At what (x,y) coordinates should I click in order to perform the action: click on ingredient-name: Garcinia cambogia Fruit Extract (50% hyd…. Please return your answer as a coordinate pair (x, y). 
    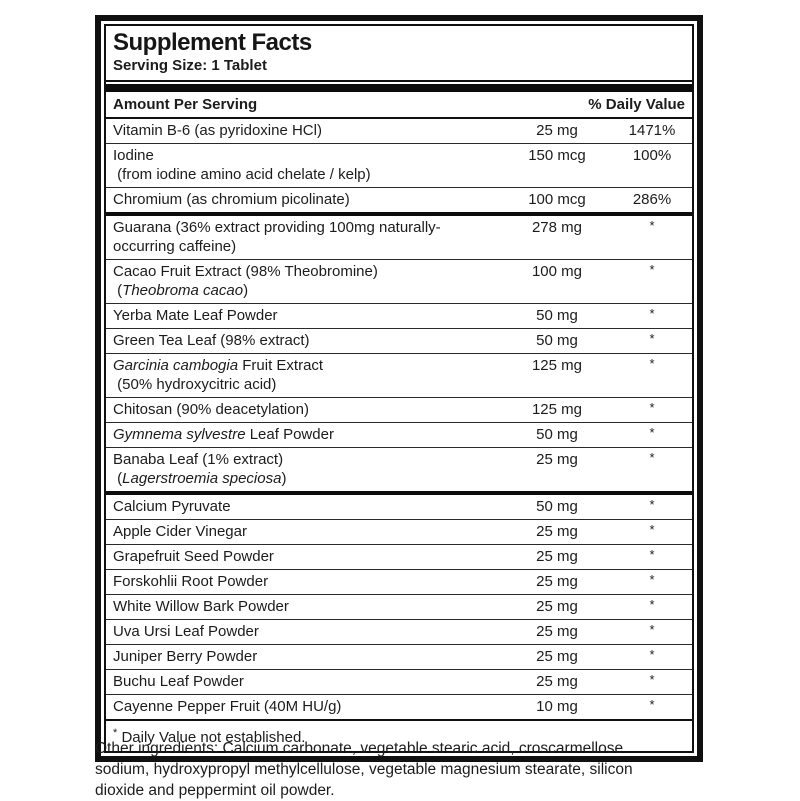
    Looking at the image, I should click on (218, 375).